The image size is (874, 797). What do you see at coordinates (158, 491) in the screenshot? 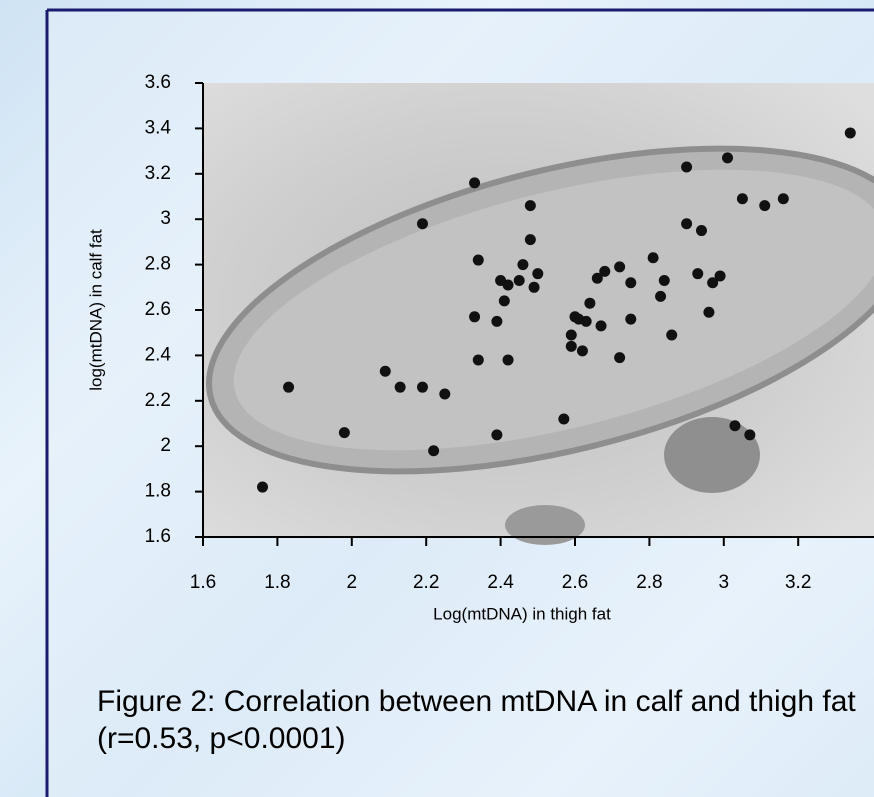
I see `y-tick-label: 1.8` at bounding box center [158, 491].